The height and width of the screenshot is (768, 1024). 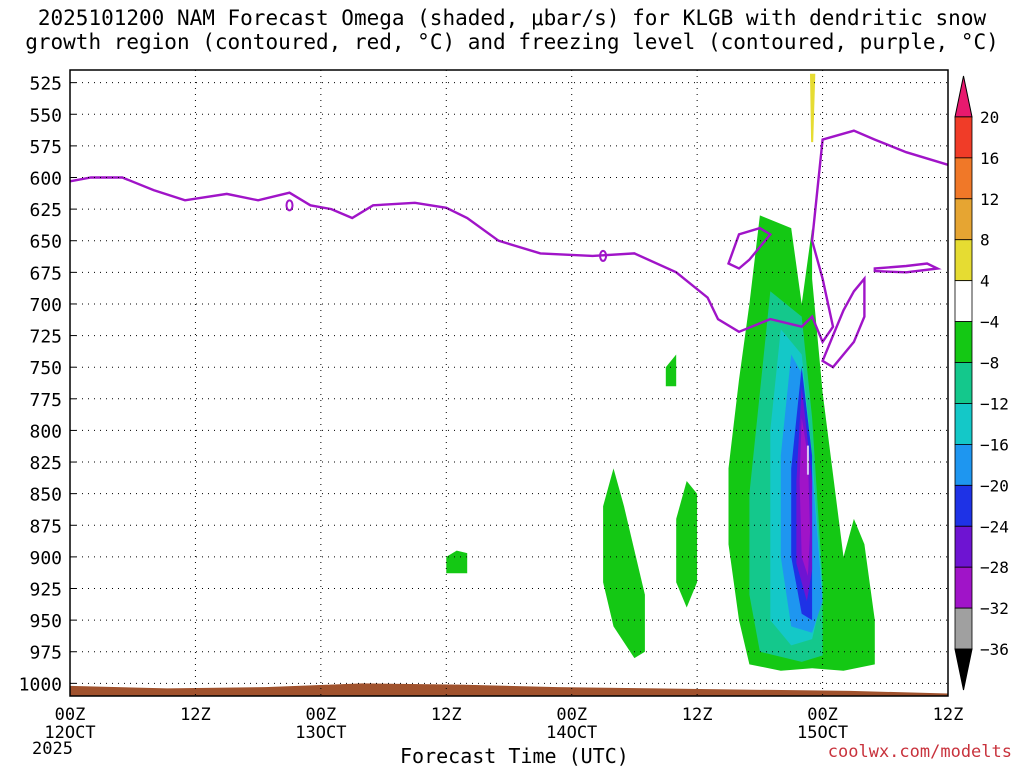 What do you see at coordinates (45, 526) in the screenshot?
I see `y-tick-label-875: 875` at bounding box center [45, 526].